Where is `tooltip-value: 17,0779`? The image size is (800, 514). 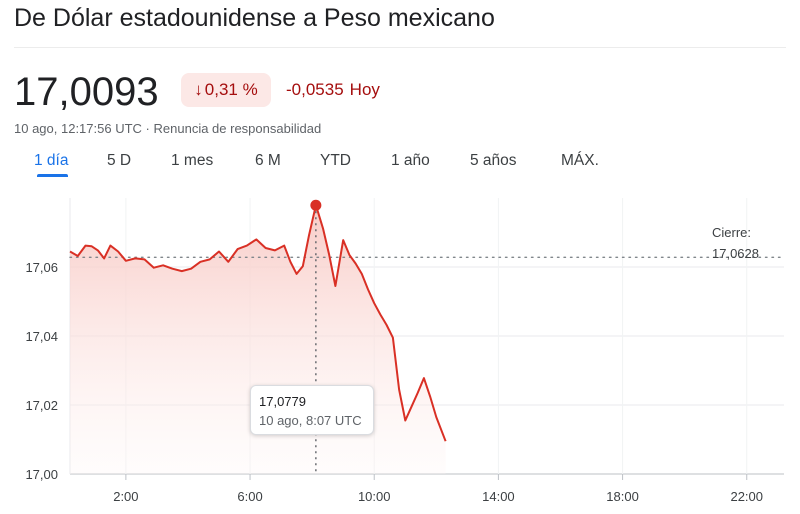
tooltip-value: 17,0779 is located at coordinates (282, 401).